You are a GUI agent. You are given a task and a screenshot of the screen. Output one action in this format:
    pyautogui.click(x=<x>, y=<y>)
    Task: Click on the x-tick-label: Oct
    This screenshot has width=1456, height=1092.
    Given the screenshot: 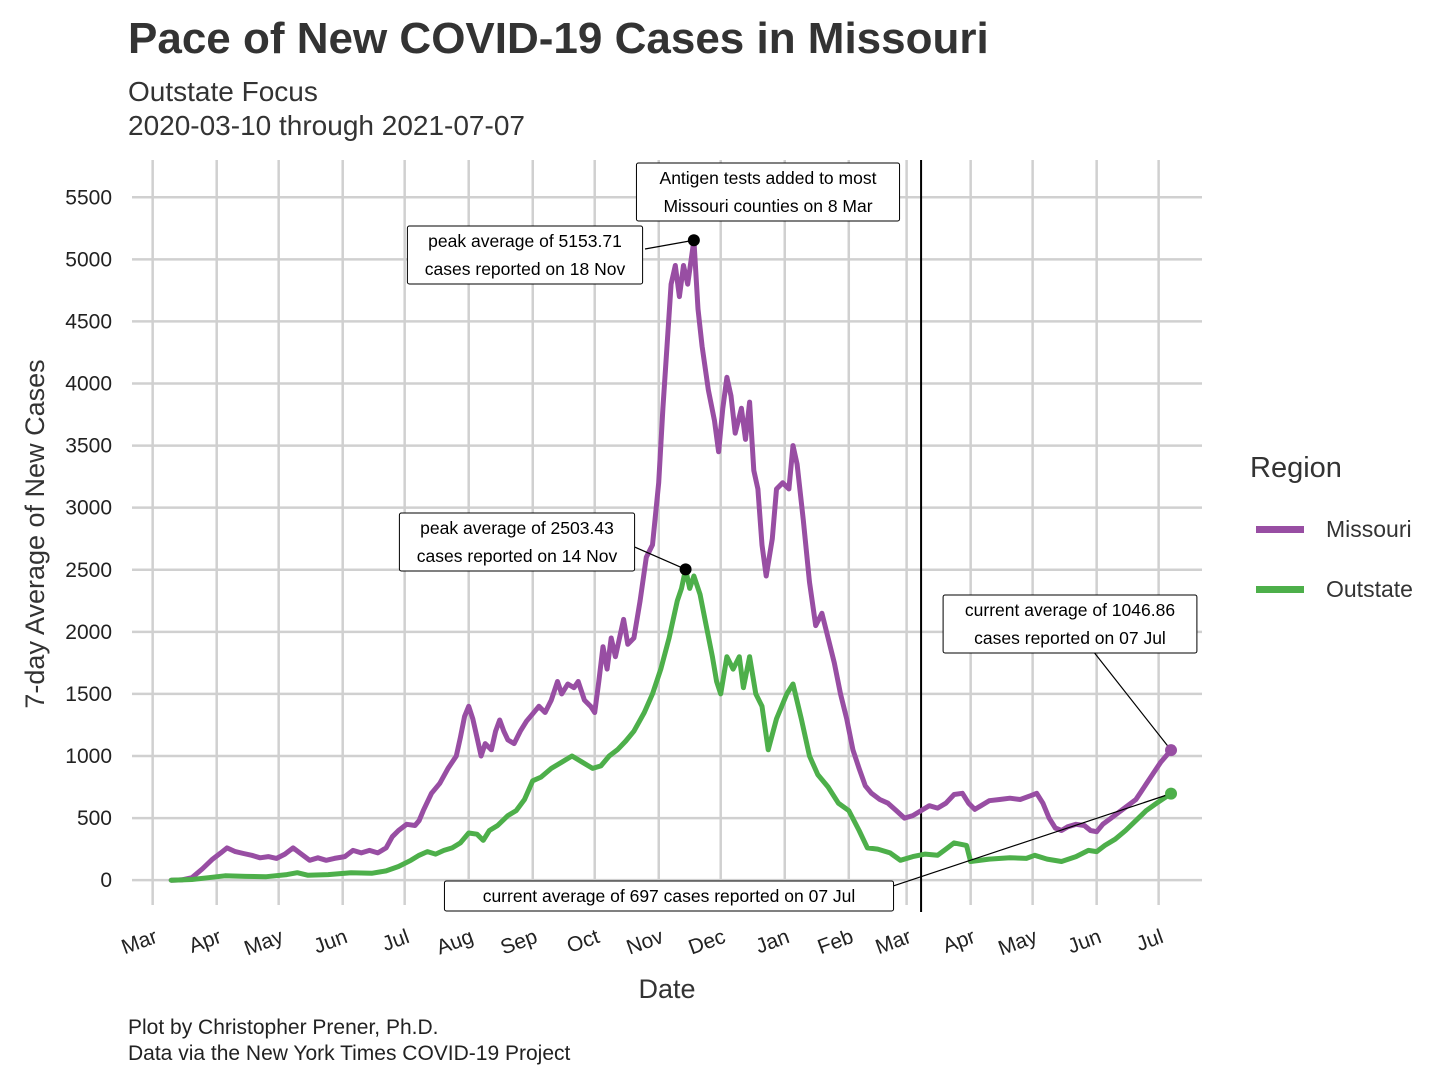 What is the action you would take?
    pyautogui.click(x=583, y=941)
    